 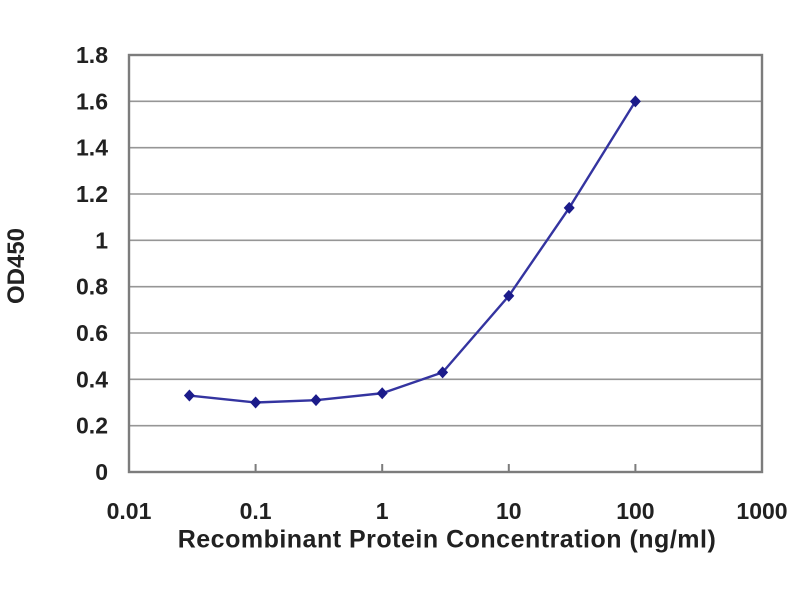 What do you see at coordinates (92, 426) in the screenshot?
I see `y-tick-label: 0.2` at bounding box center [92, 426].